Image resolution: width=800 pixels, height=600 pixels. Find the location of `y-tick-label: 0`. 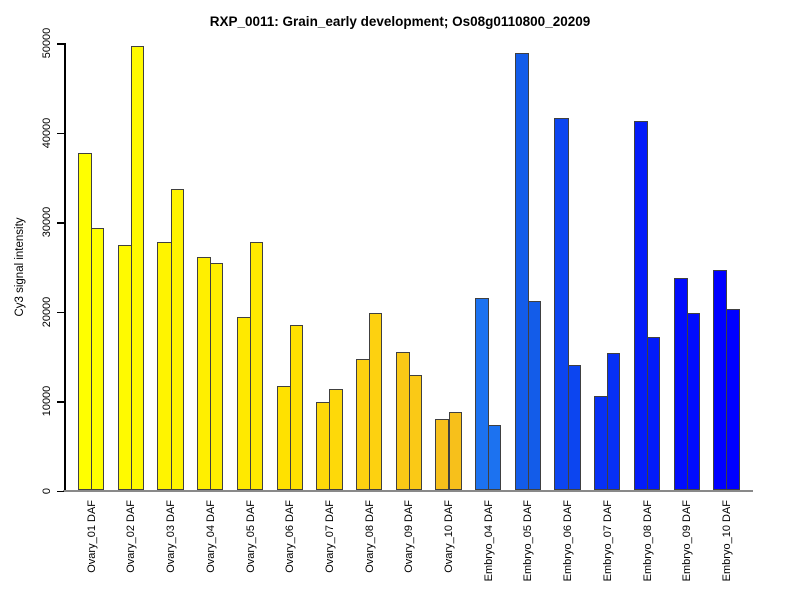

y-tick-label: 0 is located at coordinates (47, 490).